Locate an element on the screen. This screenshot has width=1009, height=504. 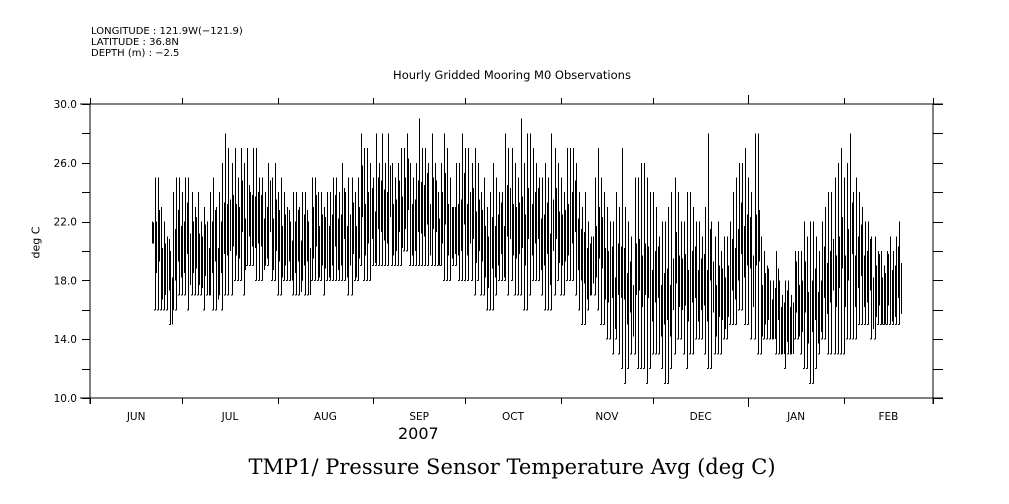
x-tick-label: JUN is located at coordinates (136, 417).